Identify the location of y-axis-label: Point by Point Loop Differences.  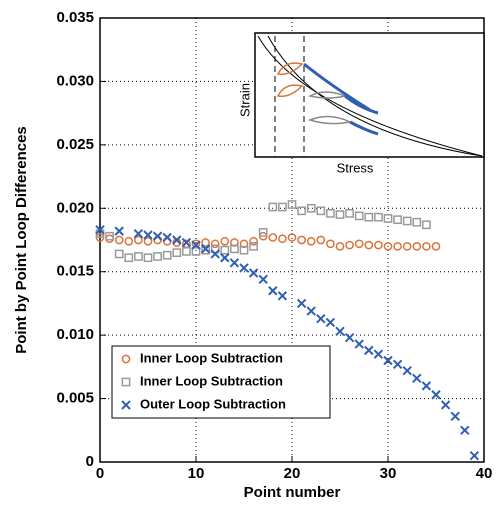
(21, 240).